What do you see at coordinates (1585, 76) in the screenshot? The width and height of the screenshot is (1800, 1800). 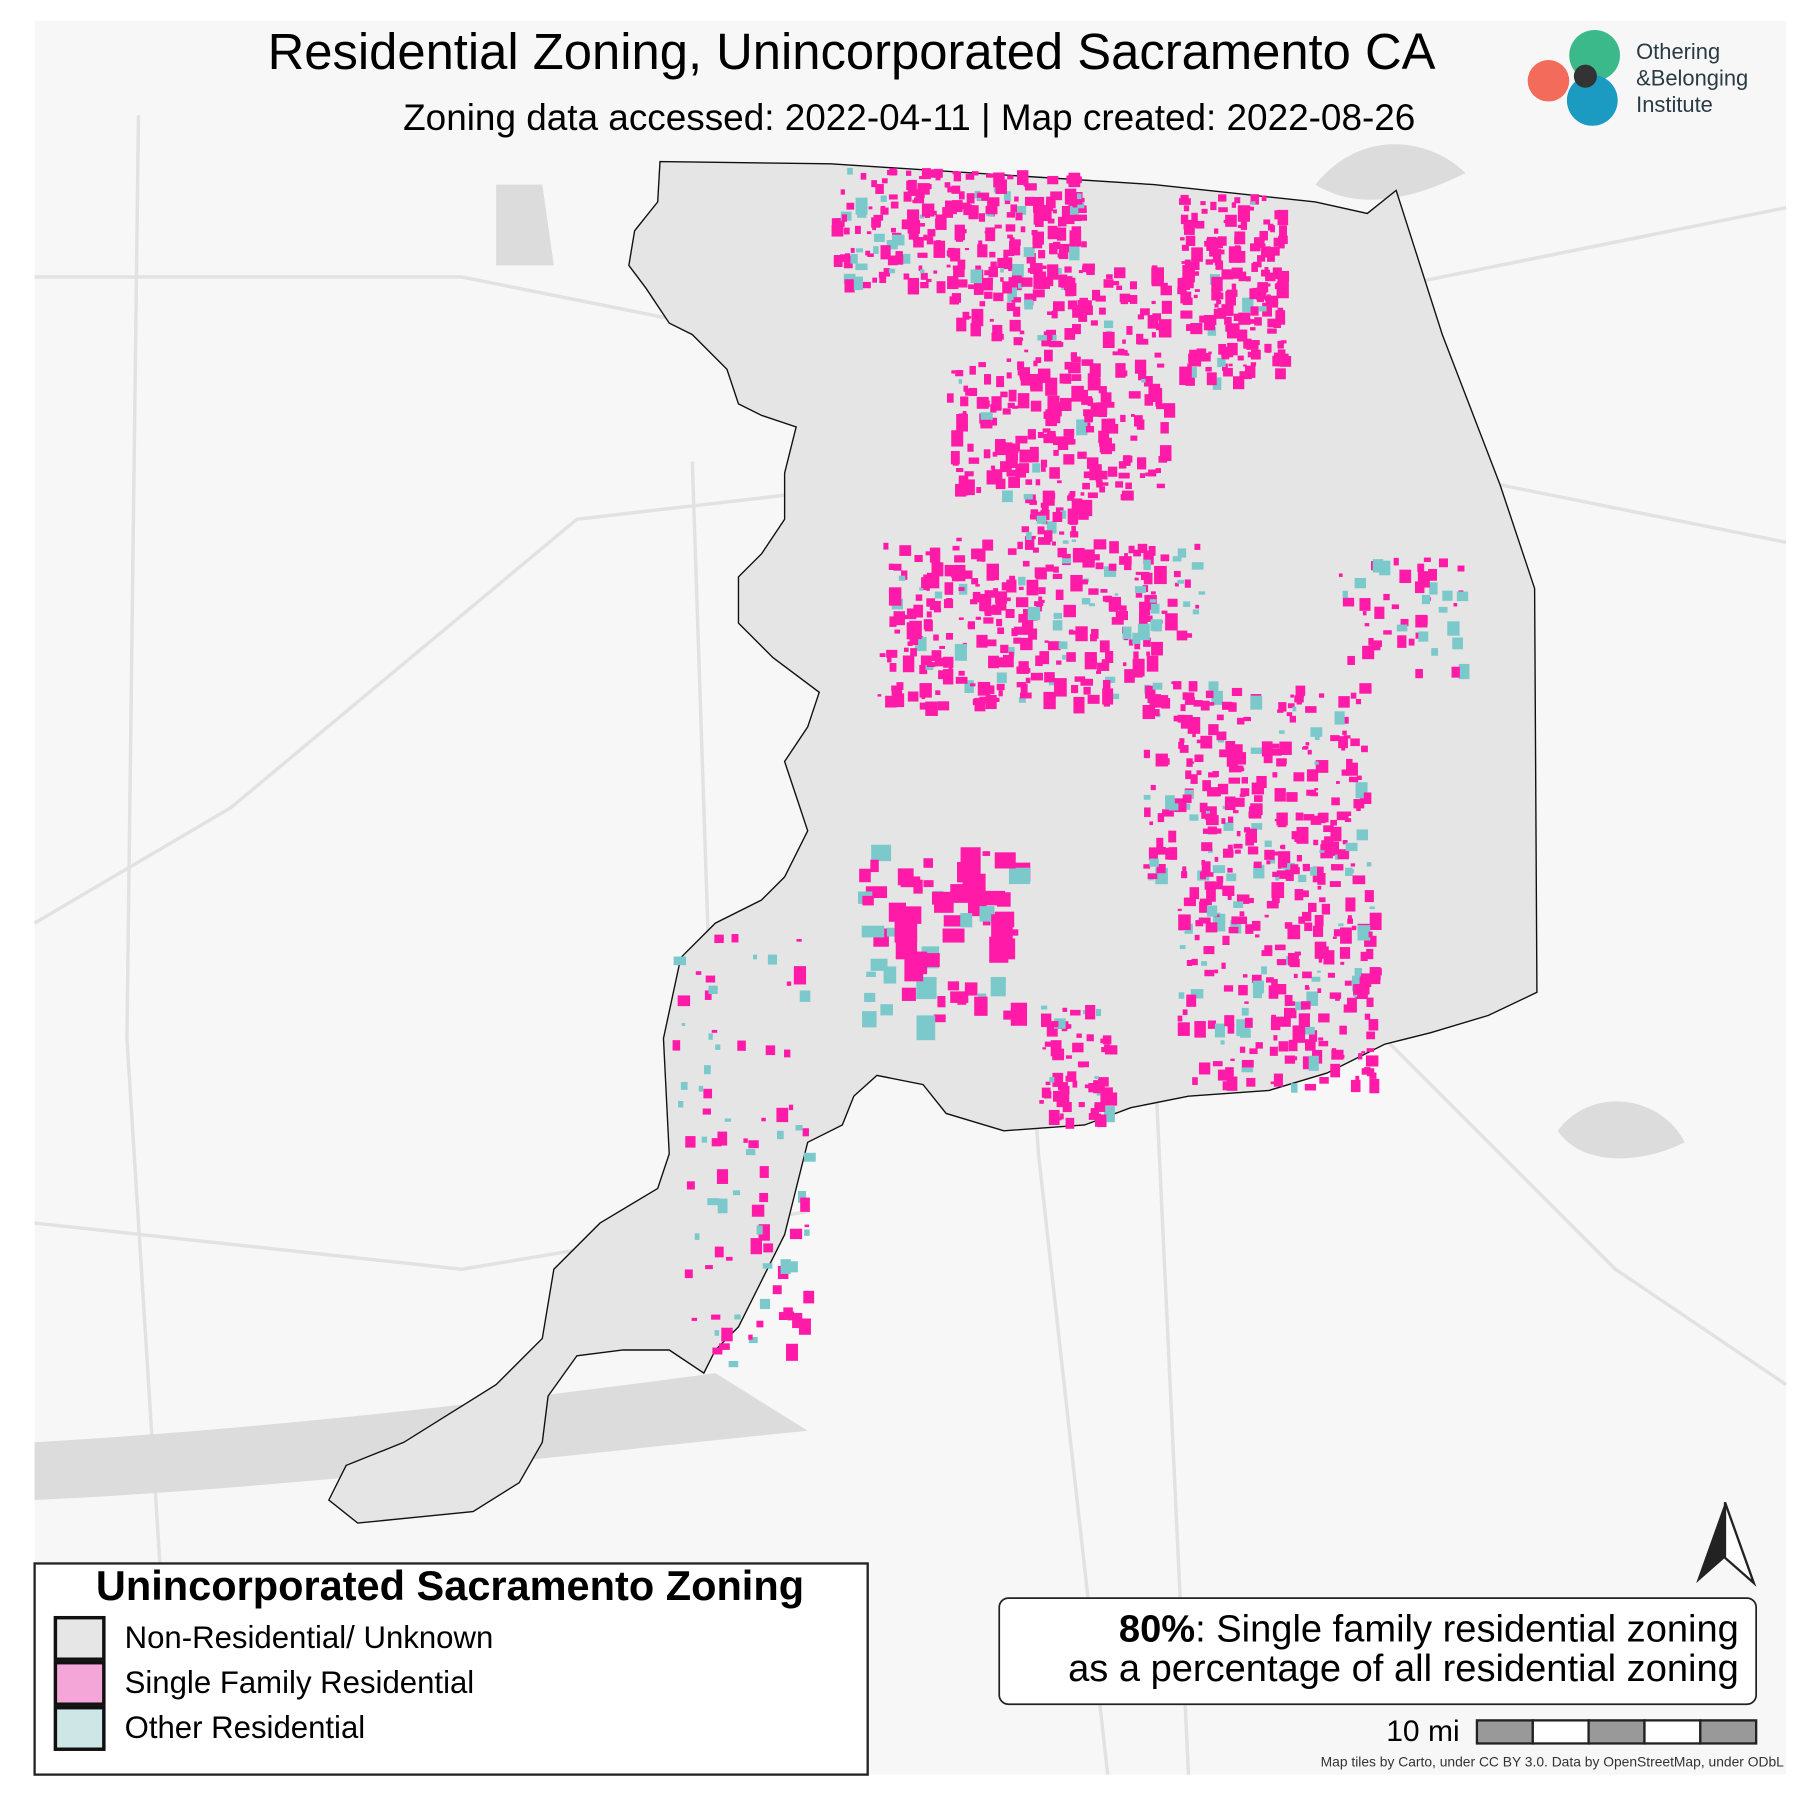 I see `logo-circle` at bounding box center [1585, 76].